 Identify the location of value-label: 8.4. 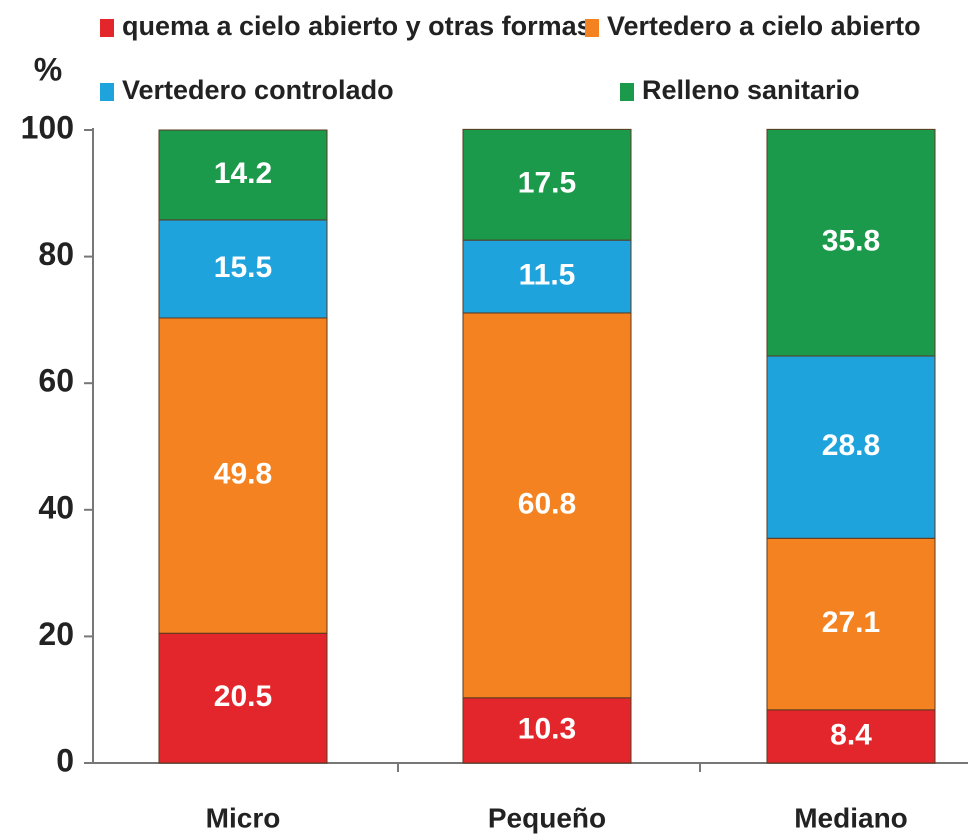
(851, 734).